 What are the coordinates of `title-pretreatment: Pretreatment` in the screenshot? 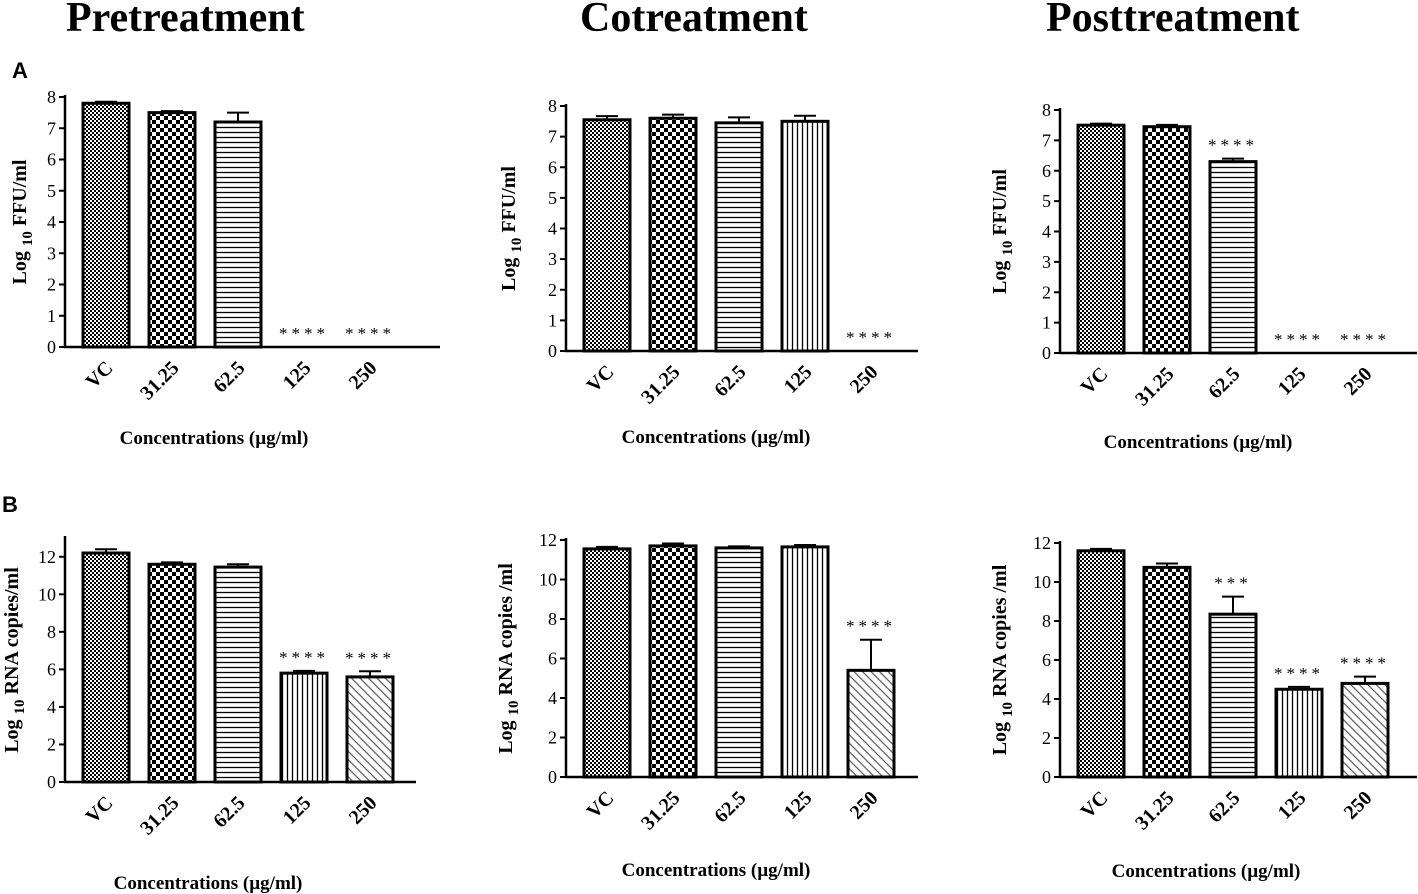 It's located at (185, 20).